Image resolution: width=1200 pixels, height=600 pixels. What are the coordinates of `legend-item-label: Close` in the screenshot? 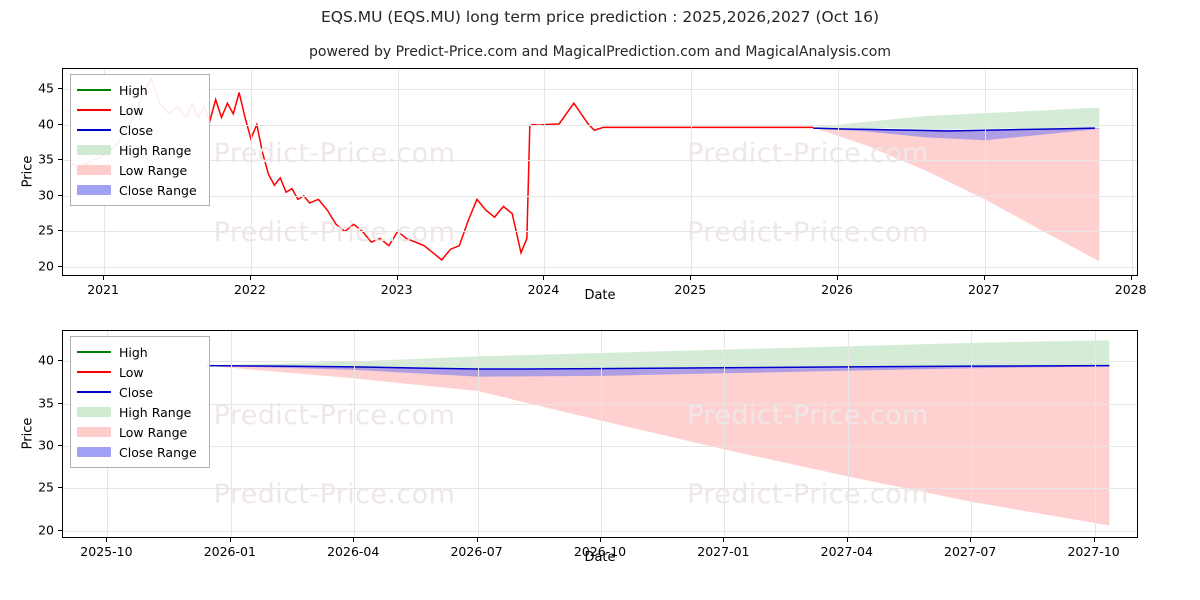 It's located at (136, 392).